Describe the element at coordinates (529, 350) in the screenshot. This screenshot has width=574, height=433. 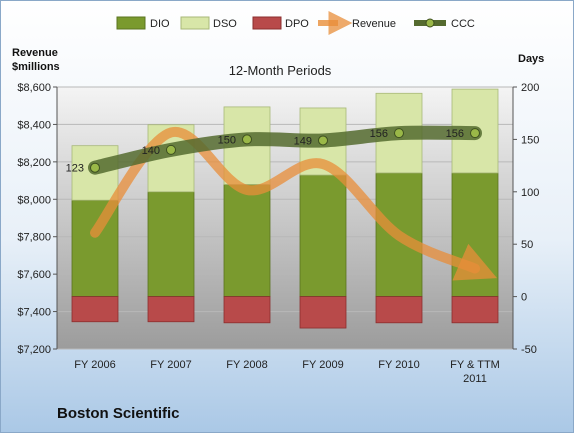
I see `right-tick-label: -50` at that location.